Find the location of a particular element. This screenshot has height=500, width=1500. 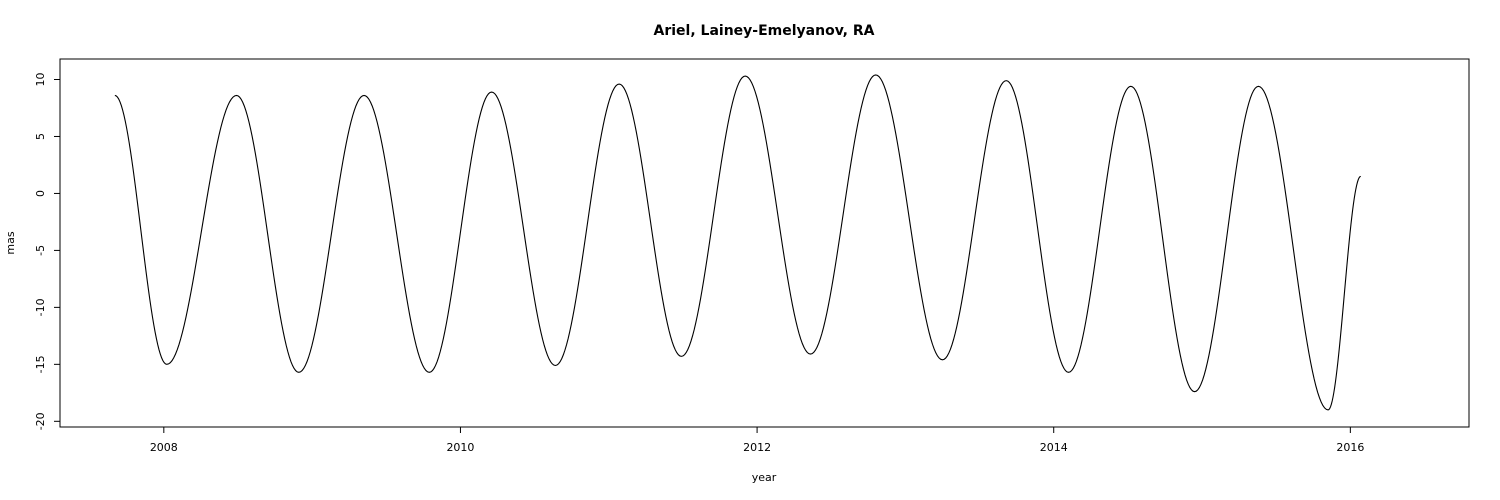

y-tick-label: -20 is located at coordinates (40, 421).